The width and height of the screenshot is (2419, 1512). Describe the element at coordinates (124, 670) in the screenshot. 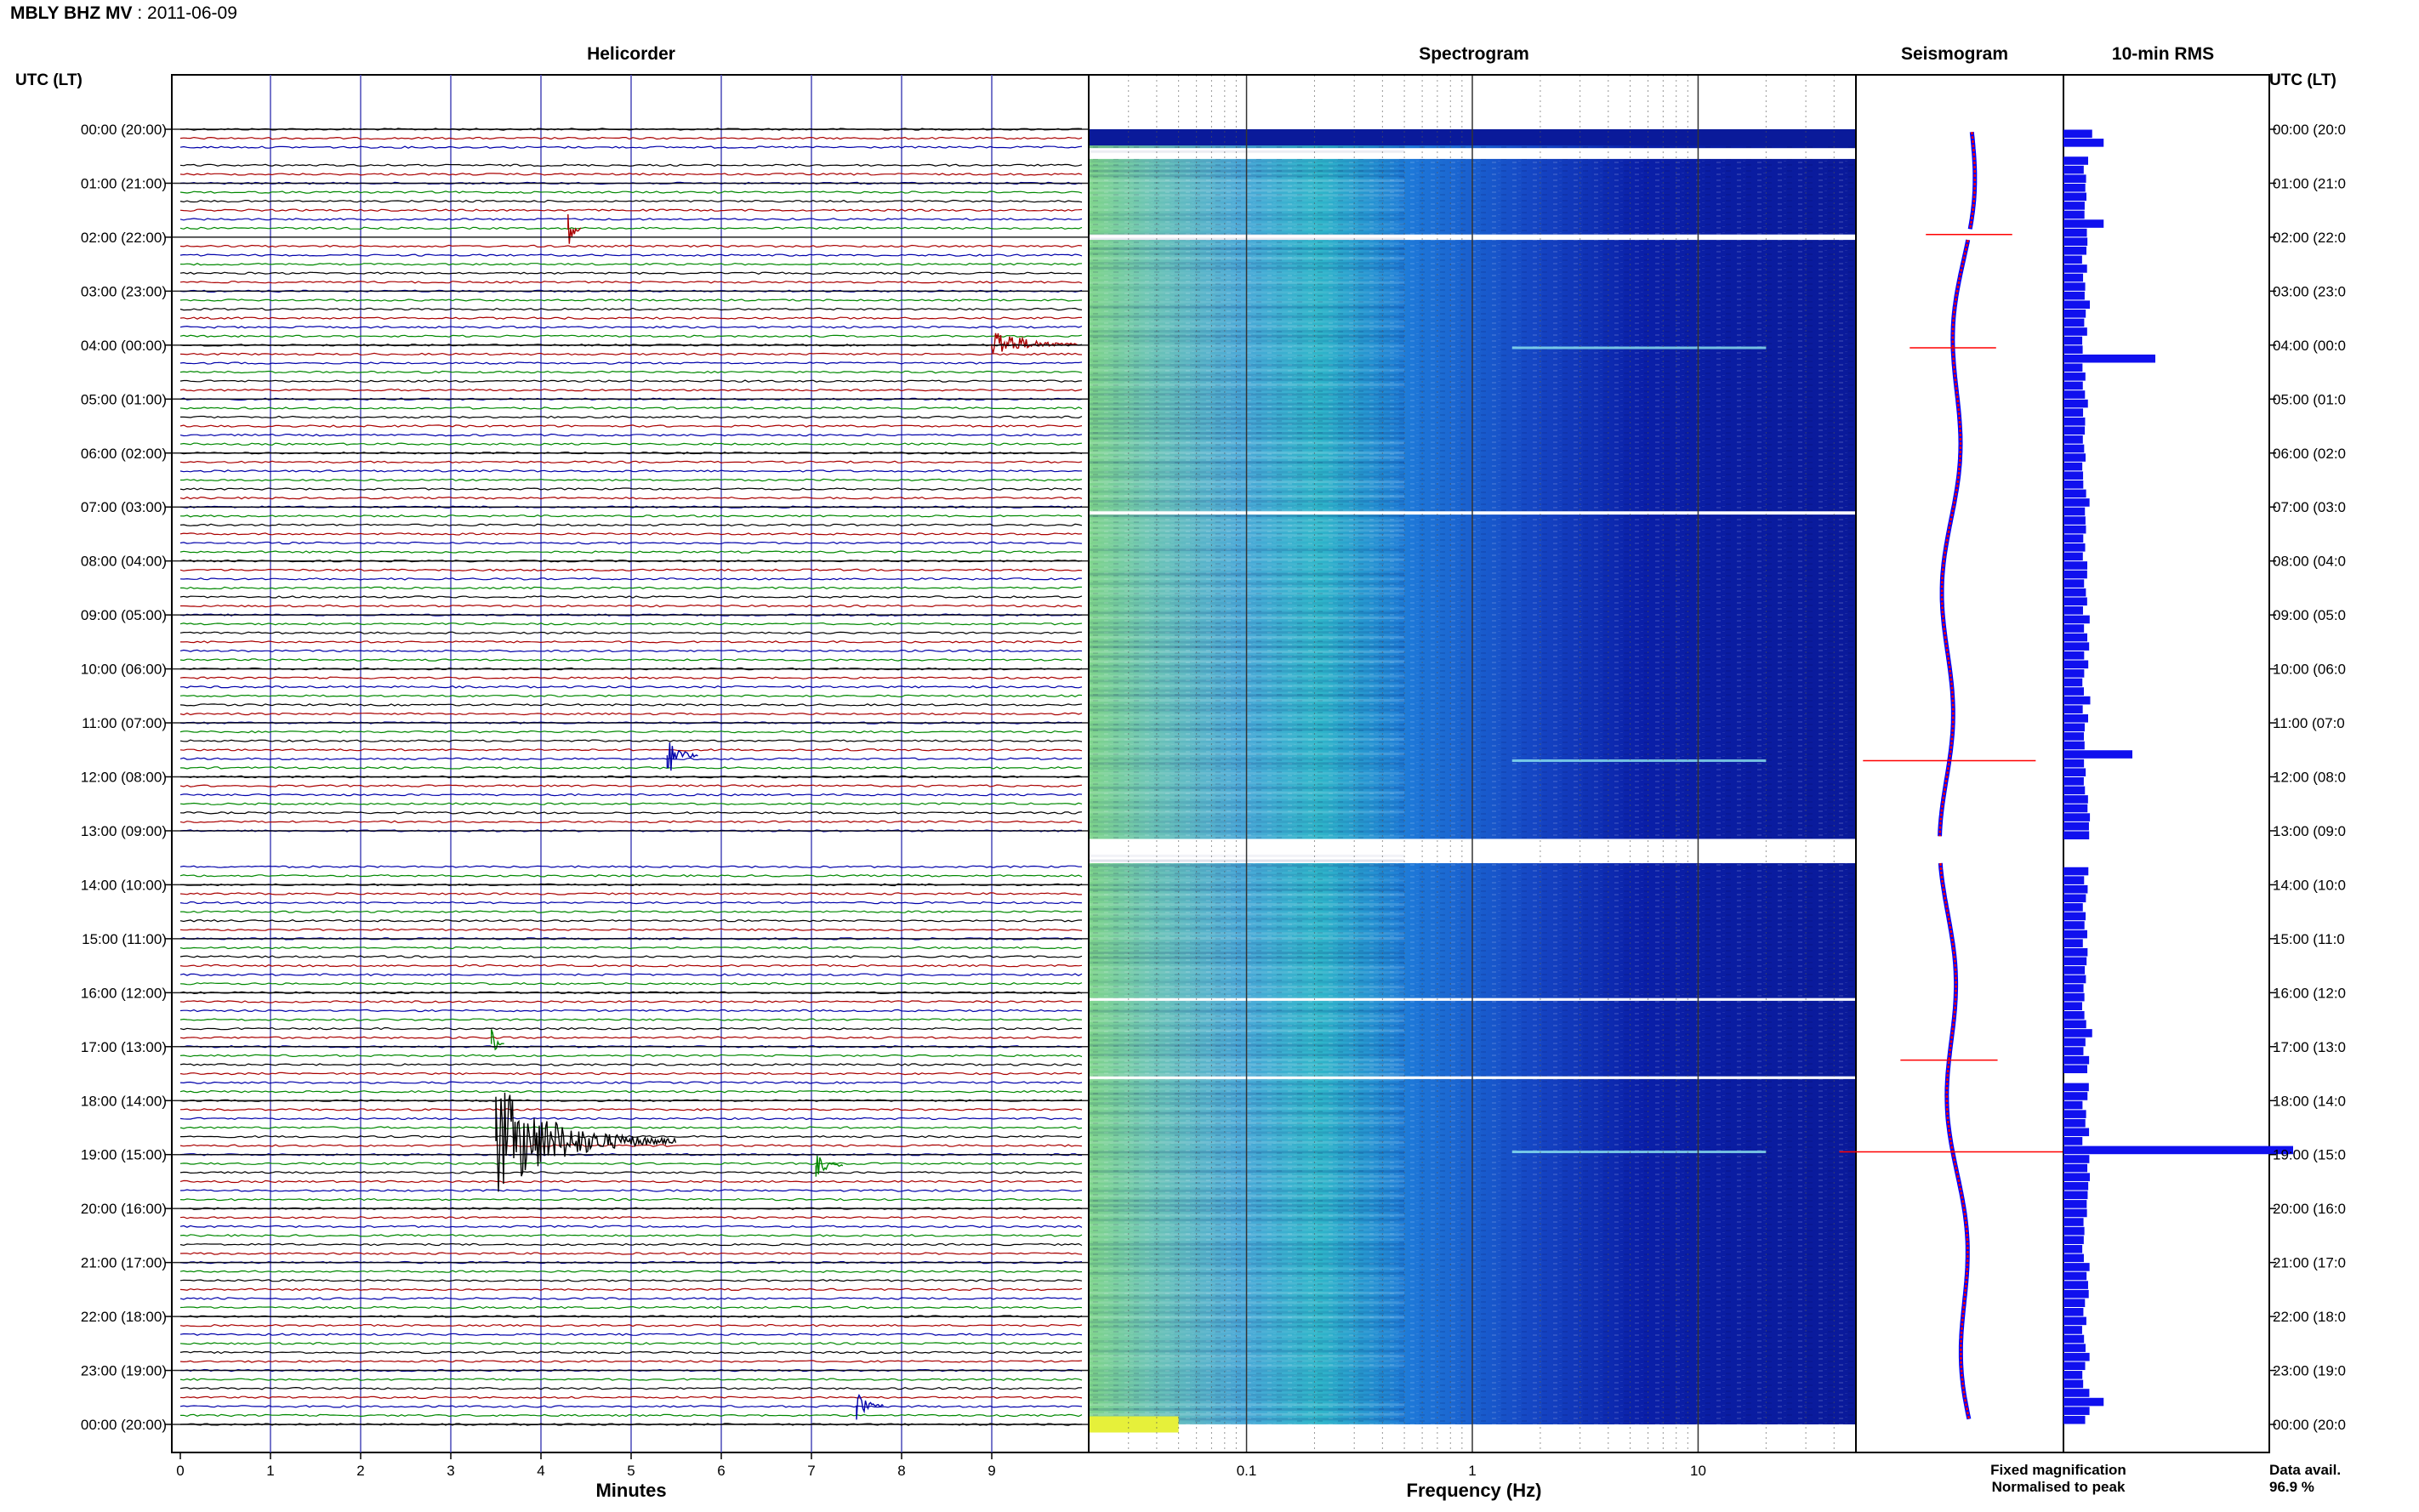

I see `left-hour-label: 10:00 (06:00)` at that location.